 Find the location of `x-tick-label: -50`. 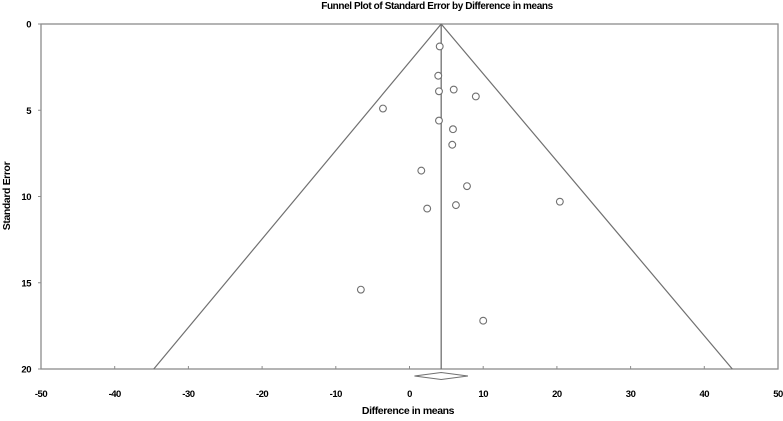

x-tick-label: -50 is located at coordinates (41, 394).